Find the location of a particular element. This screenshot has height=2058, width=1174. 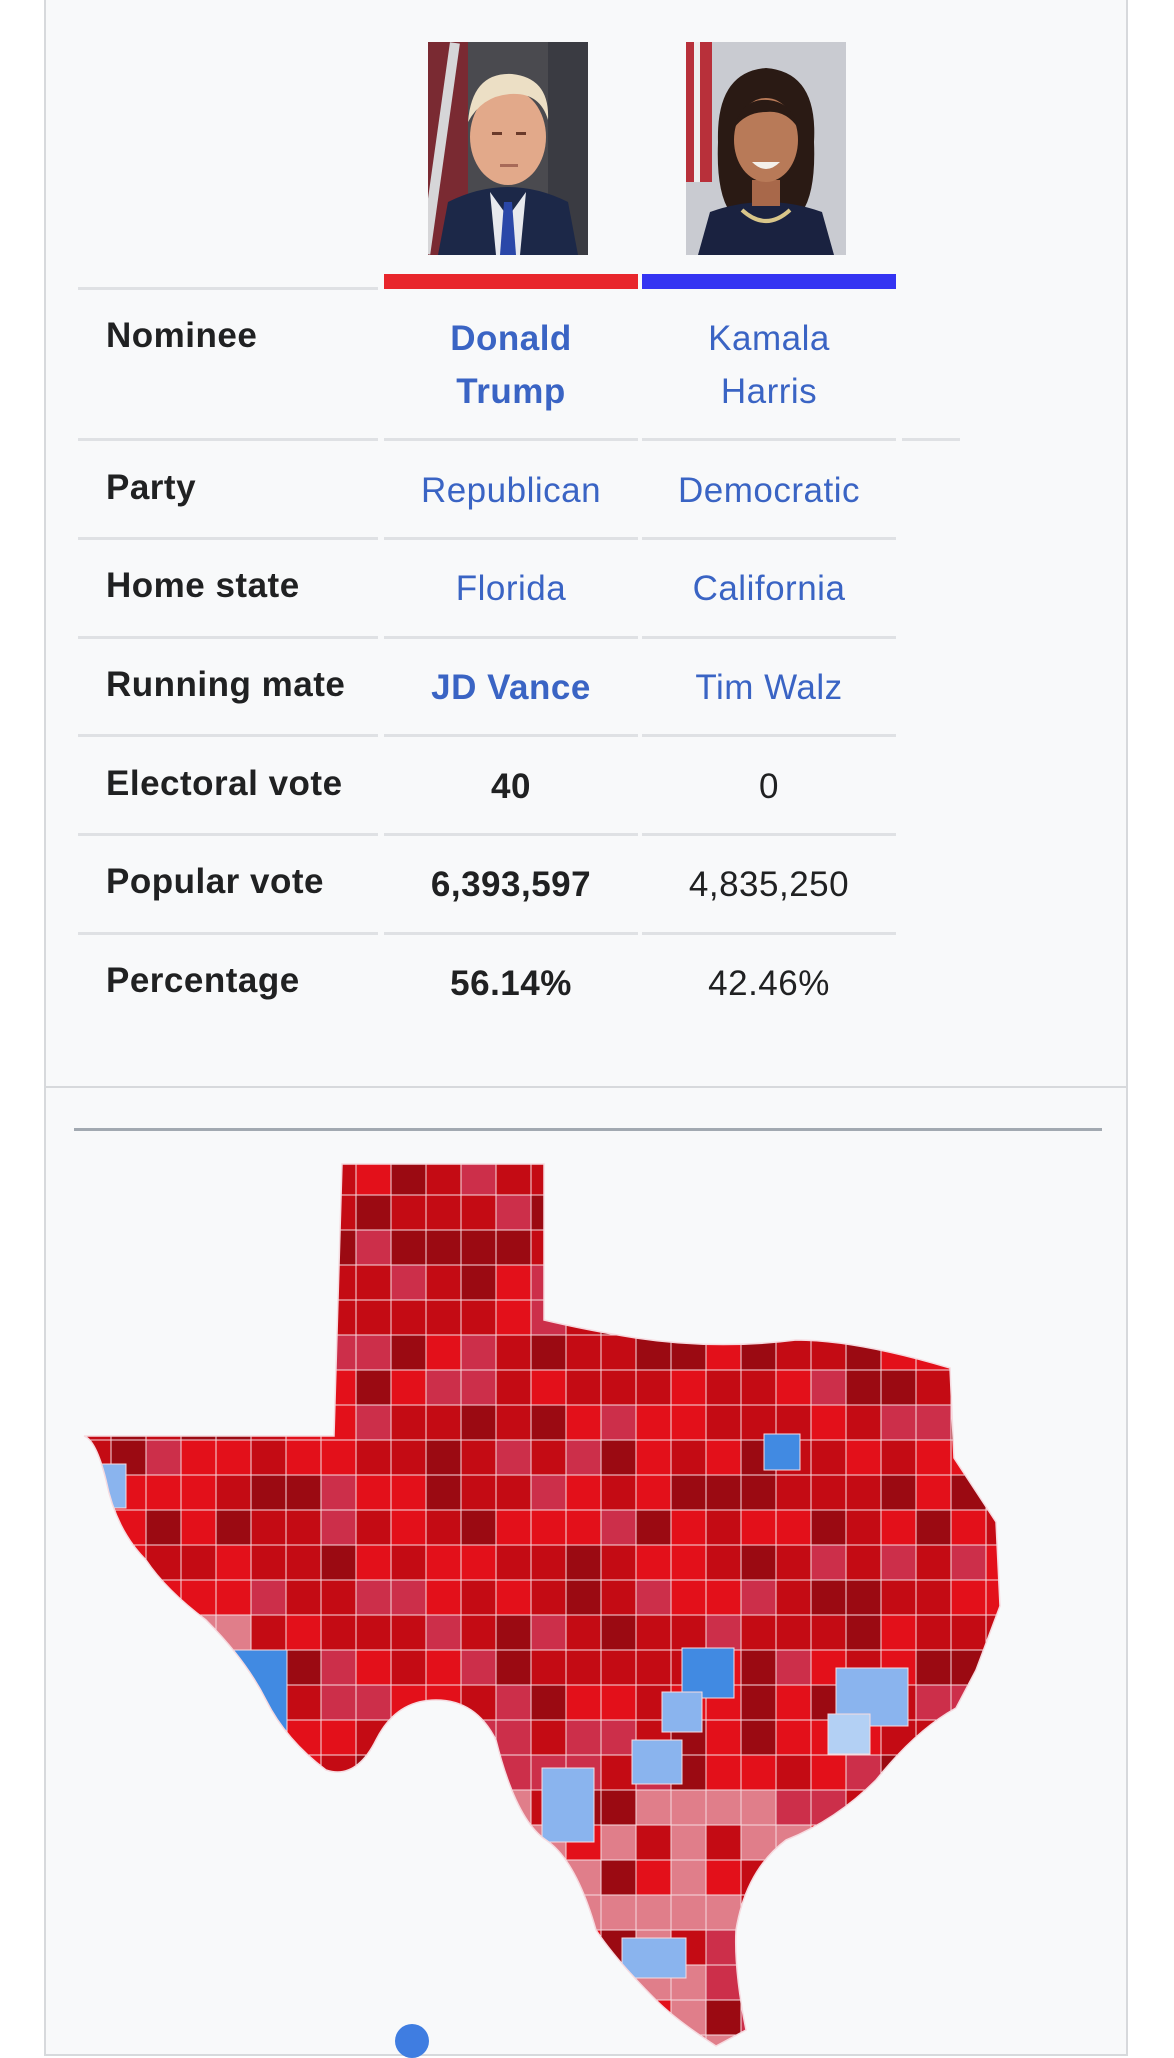

trump-name-link: Donald Trump is located at coordinates (511, 365).